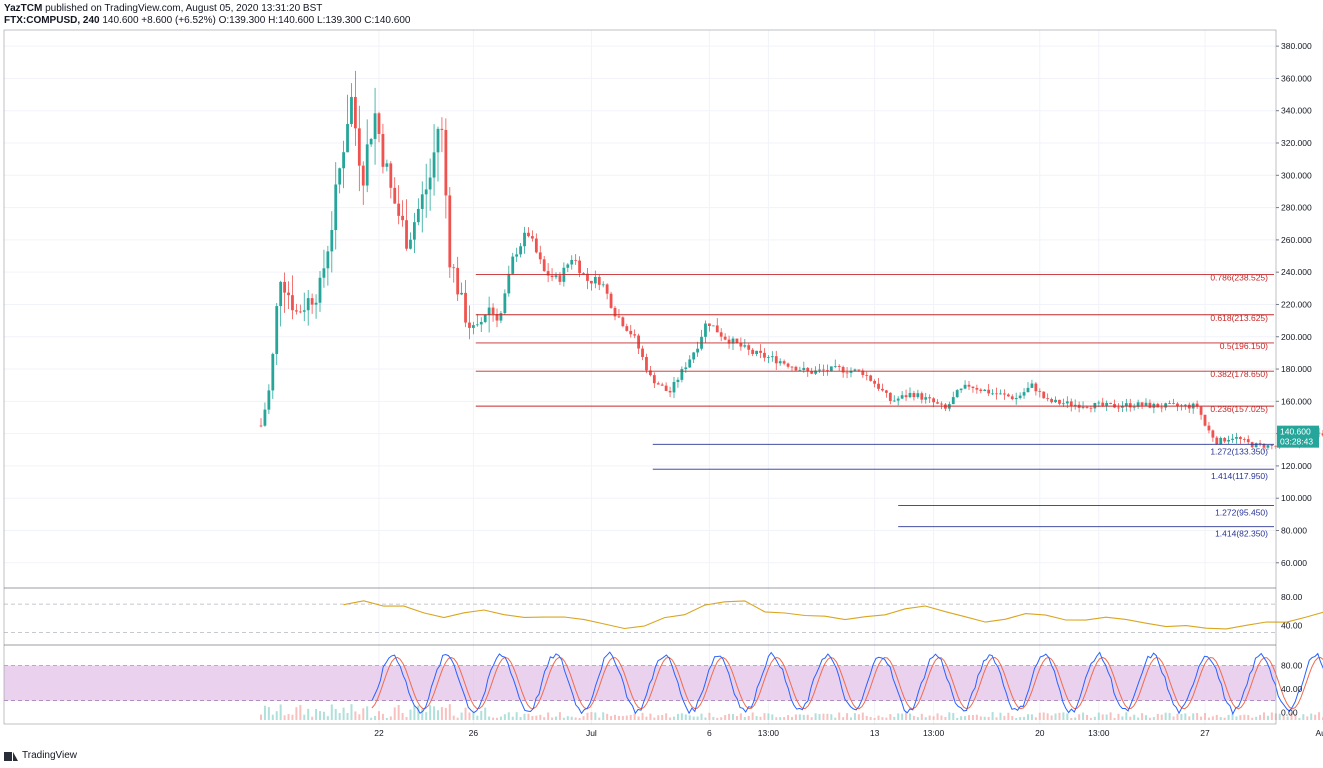  I want to click on rsi-pane, so click(663, 614).